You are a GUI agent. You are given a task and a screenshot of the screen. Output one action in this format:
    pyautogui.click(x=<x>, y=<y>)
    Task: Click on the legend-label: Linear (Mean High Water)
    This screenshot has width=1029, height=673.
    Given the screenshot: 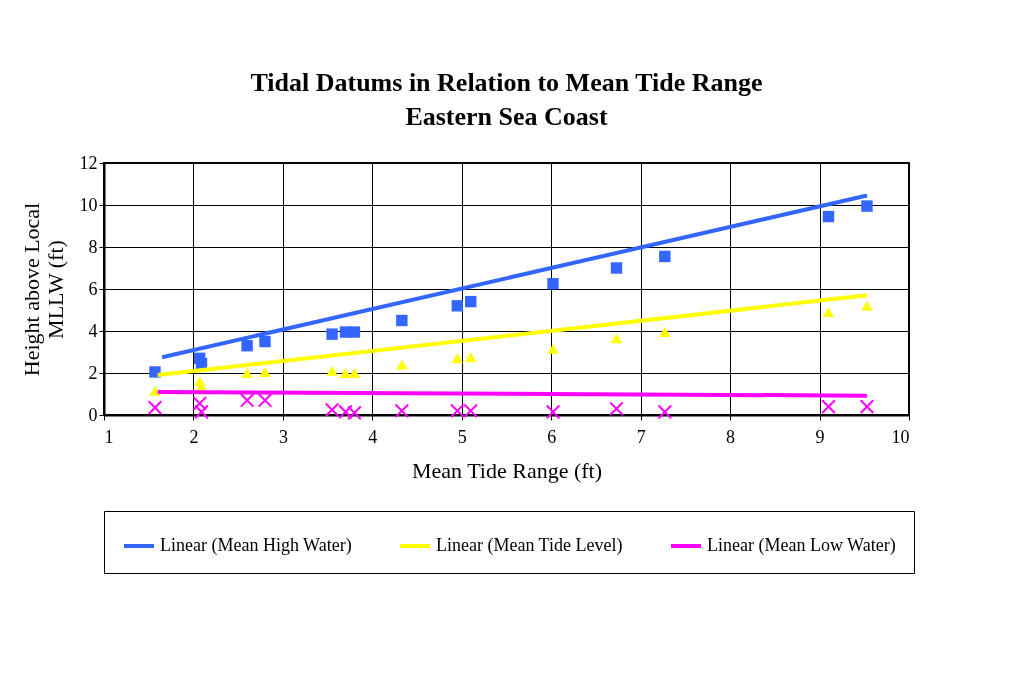 What is the action you would take?
    pyautogui.click(x=256, y=545)
    